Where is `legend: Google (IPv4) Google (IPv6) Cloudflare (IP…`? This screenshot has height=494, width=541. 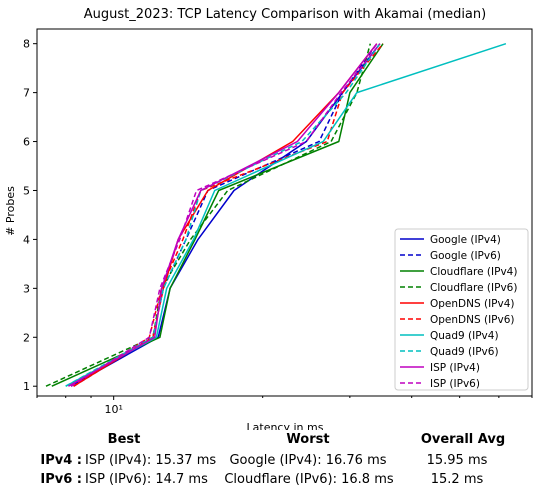
legend: Google (IPv4) Google (IPv6) Cloudflare (IP… is located at coordinates (461, 309).